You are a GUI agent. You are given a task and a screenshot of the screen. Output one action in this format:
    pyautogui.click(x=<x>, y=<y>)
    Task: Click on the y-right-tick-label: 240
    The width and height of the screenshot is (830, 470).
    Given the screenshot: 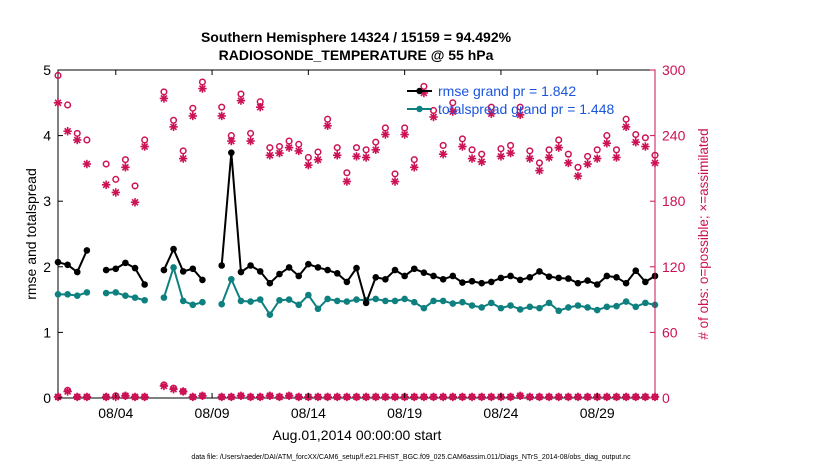 What is the action you would take?
    pyautogui.click(x=674, y=136)
    